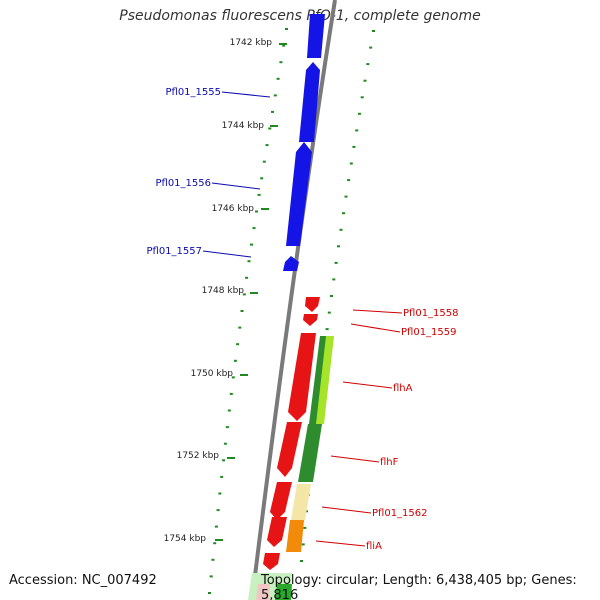 The height and width of the screenshot is (600, 600). I want to click on tick-label: 1748 kbp, so click(223, 291).